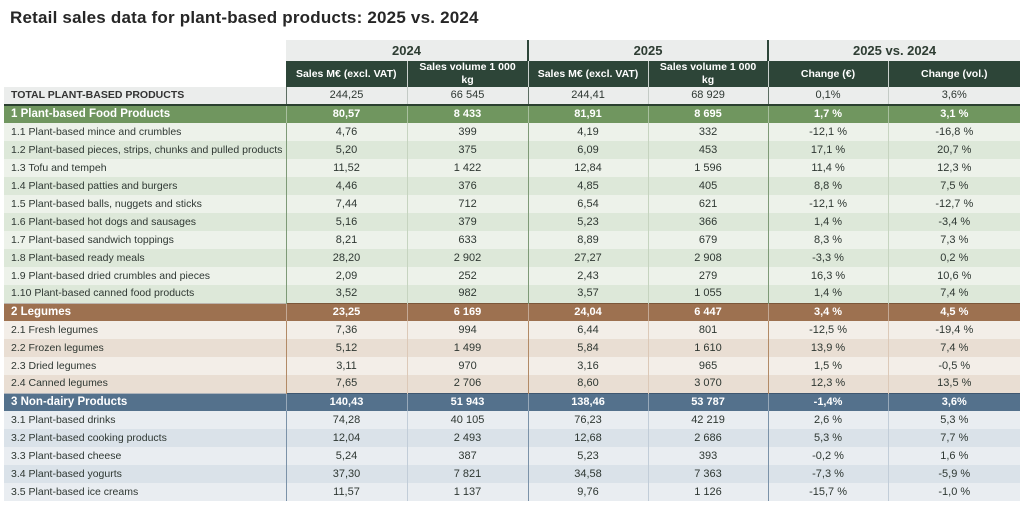 The width and height of the screenshot is (1024, 508). I want to click on row-label: 1.7 Plant-based sandwich toppings, so click(145, 240).